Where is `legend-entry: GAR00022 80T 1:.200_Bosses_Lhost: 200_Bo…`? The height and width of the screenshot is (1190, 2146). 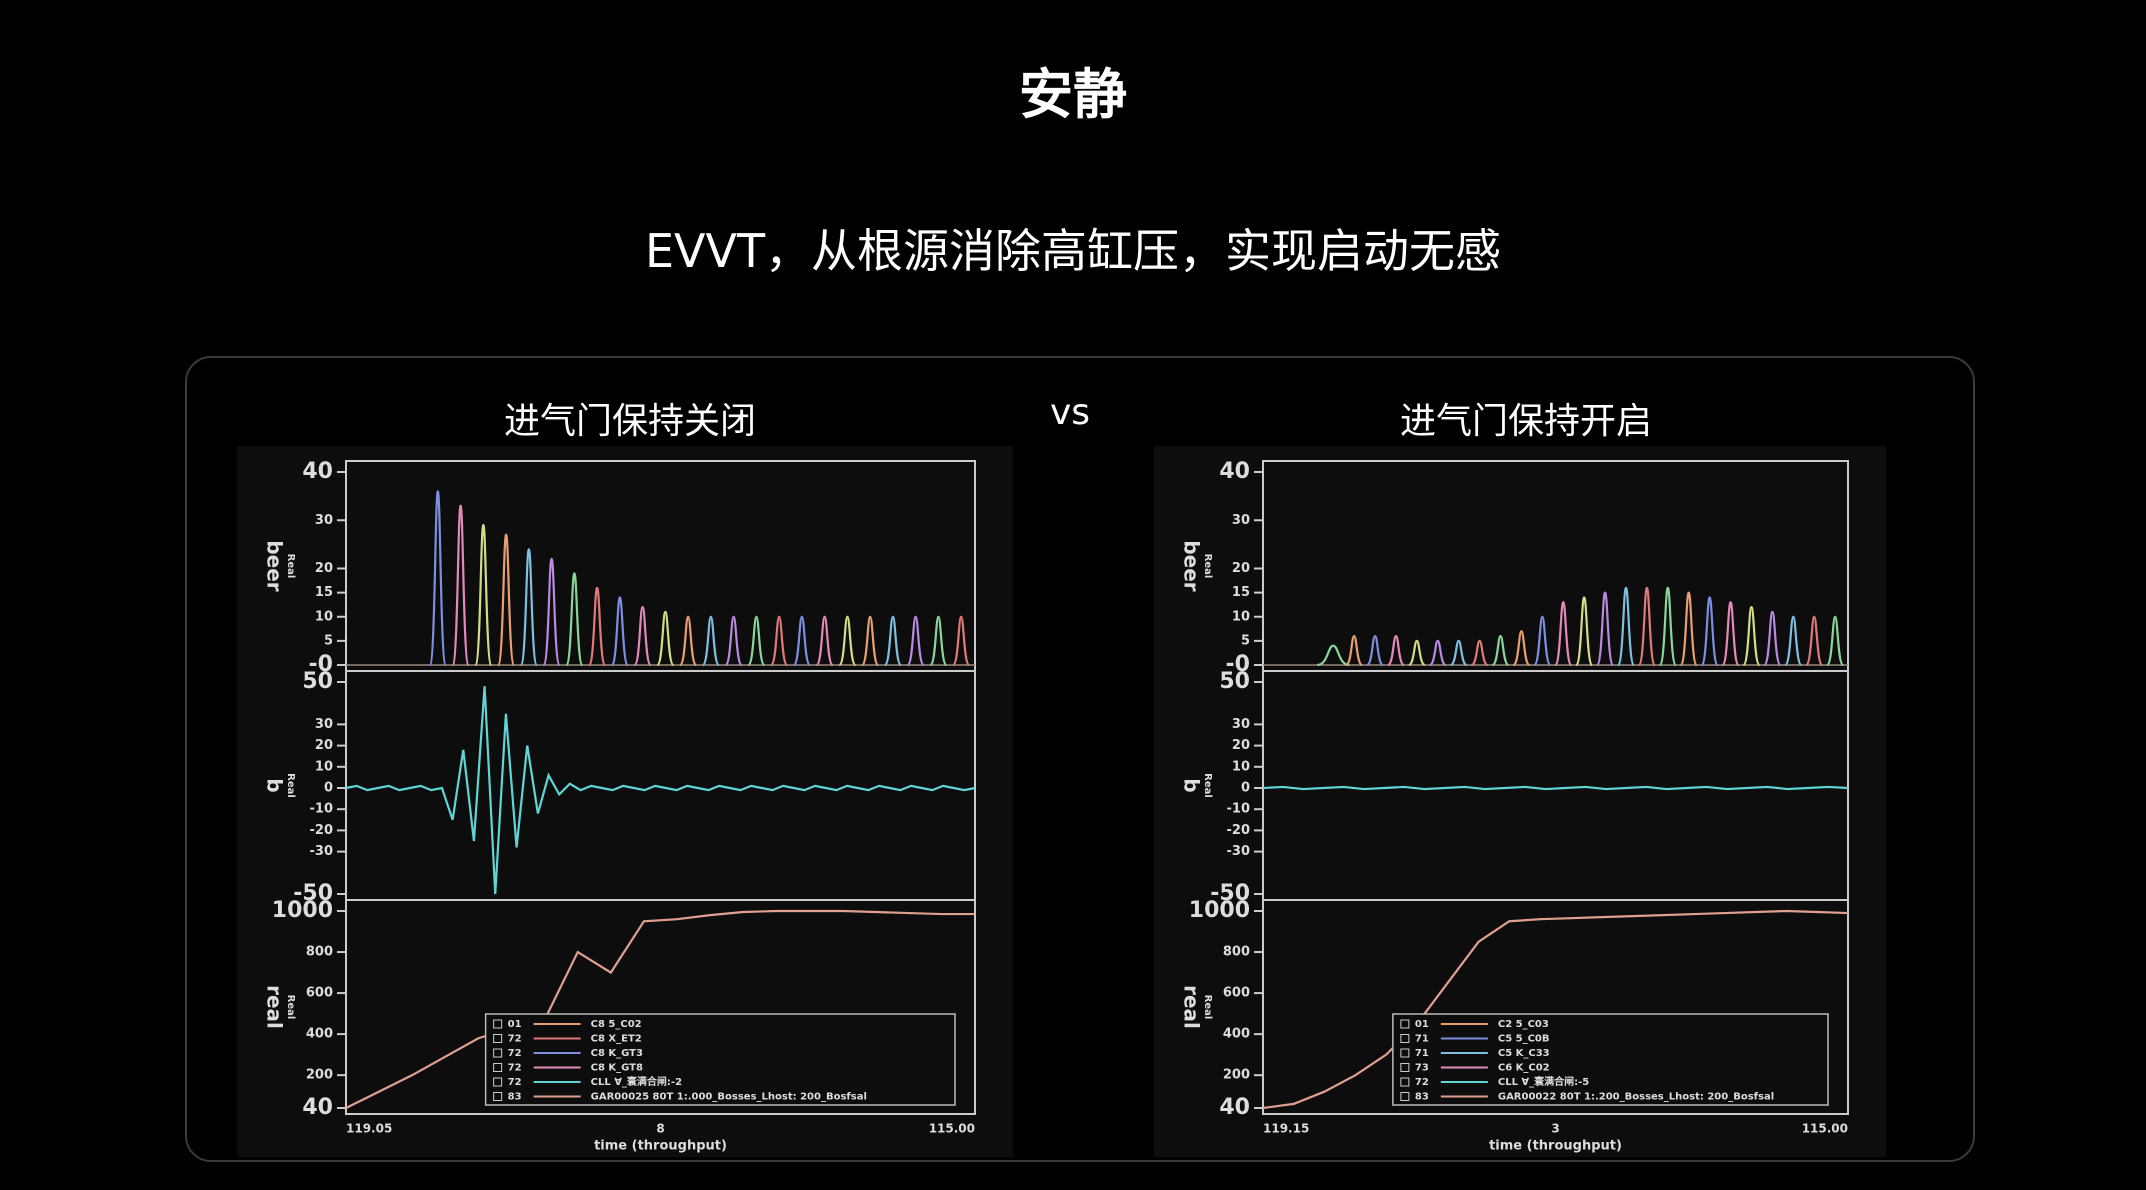 legend-entry: GAR00022 80T 1:.200_Bosses_Lhost: 200_Bo… is located at coordinates (1636, 1097).